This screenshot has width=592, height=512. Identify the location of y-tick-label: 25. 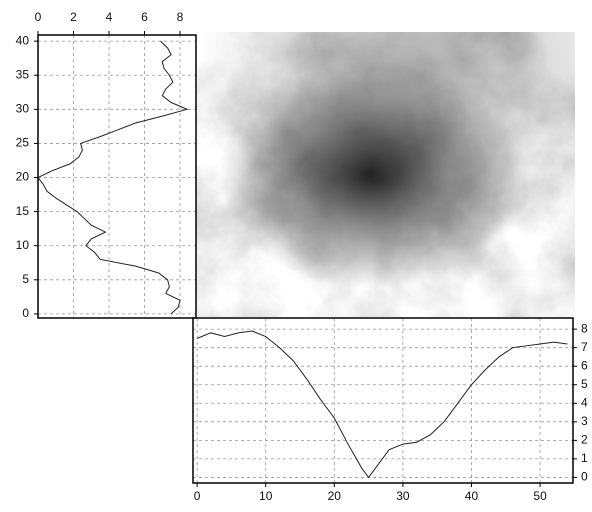
(23, 143).